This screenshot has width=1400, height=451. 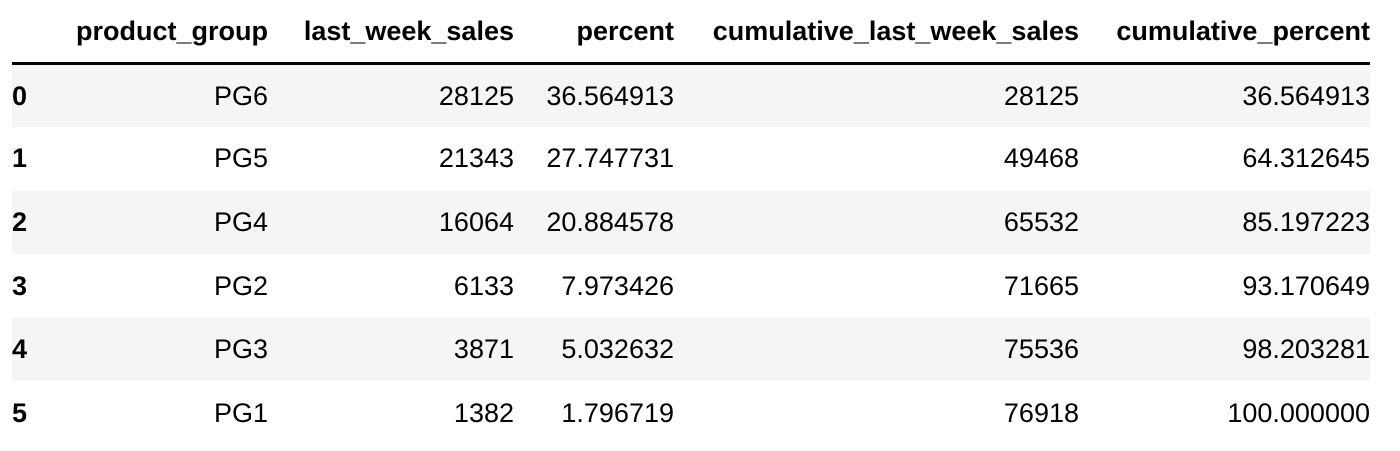 What do you see at coordinates (1306, 221) in the screenshot?
I see `cell-cumulative-percent: 85.197223` at bounding box center [1306, 221].